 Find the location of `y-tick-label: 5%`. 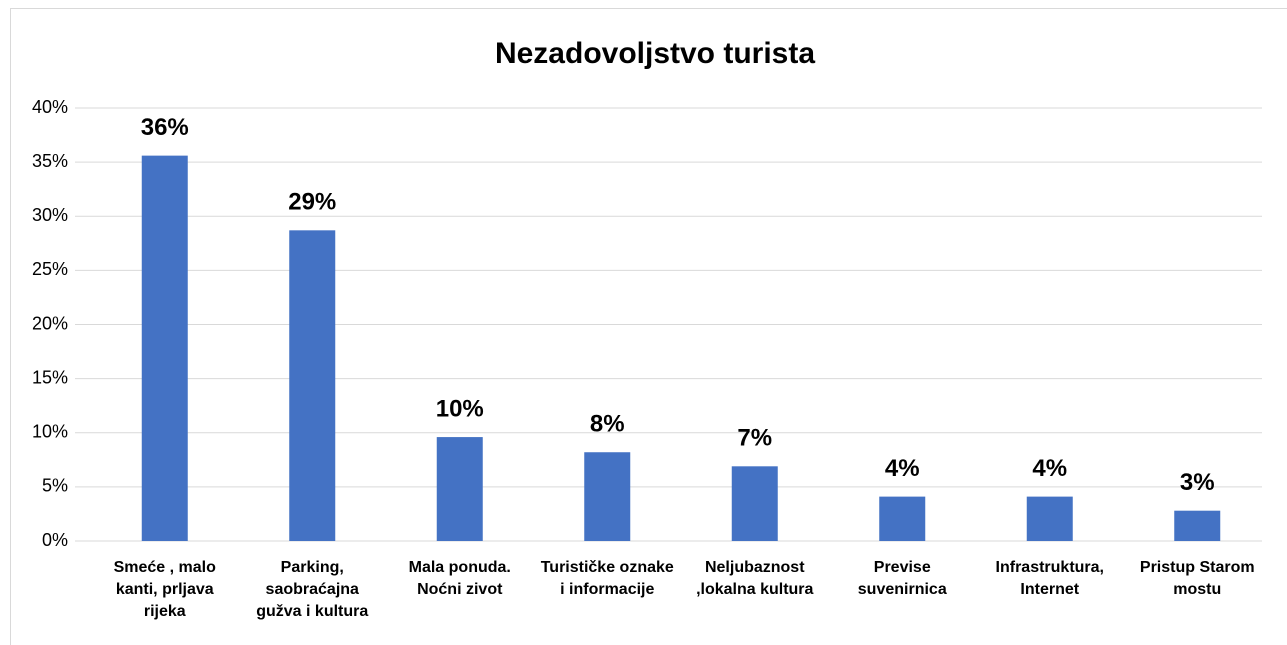

y-tick-label: 5% is located at coordinates (55, 486).